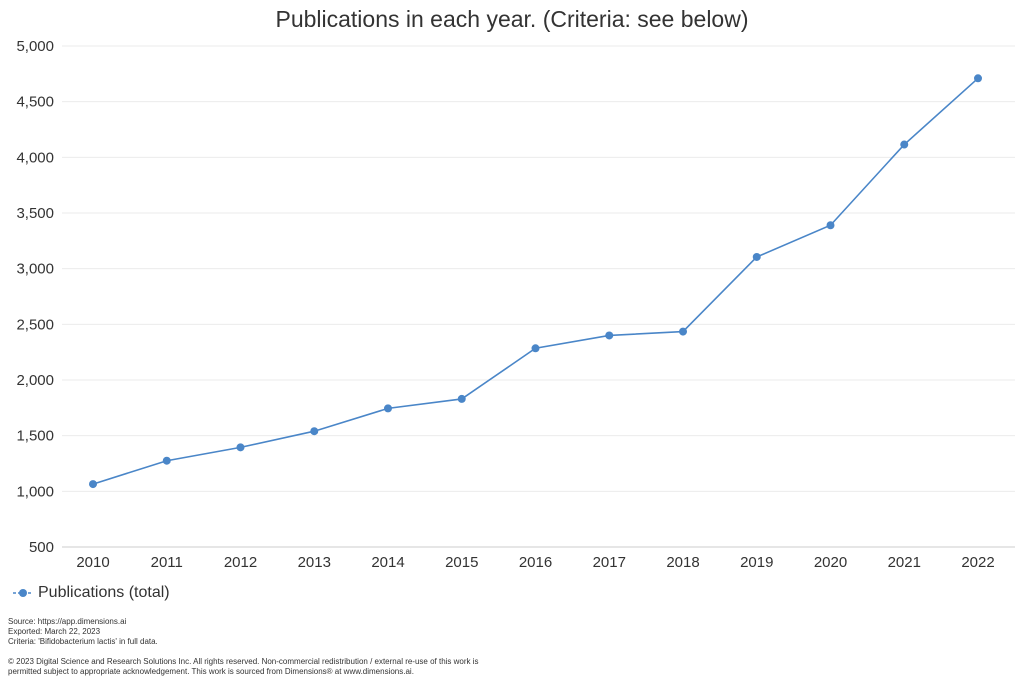 This screenshot has height=684, width=1024. Describe the element at coordinates (682, 562) in the screenshot. I see `x-tick-label: 2018` at that location.